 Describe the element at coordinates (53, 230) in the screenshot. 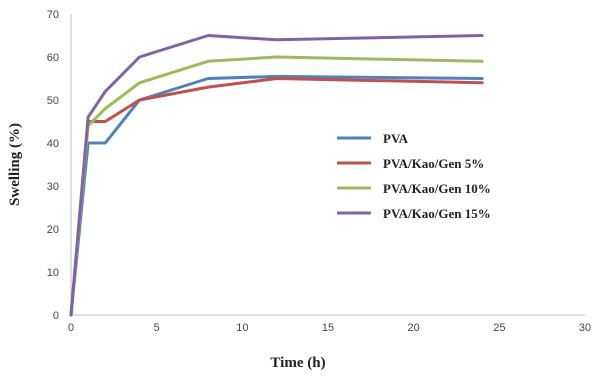

I see `y-tick-label: 20` at that location.